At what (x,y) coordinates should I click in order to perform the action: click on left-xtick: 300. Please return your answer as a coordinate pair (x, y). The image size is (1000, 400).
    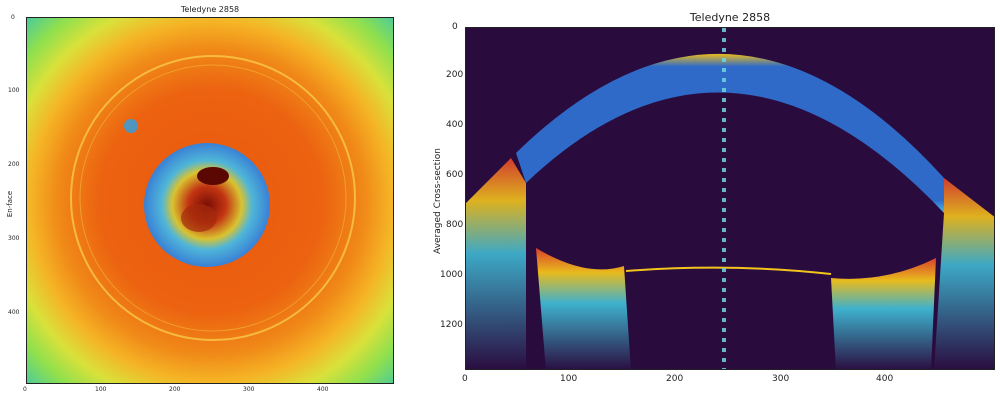
    Looking at the image, I should click on (249, 389).